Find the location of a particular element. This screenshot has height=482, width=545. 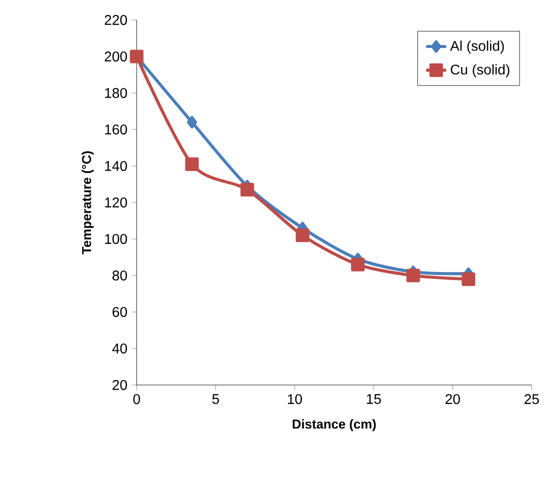

x-tick-label: 5 is located at coordinates (215, 399).